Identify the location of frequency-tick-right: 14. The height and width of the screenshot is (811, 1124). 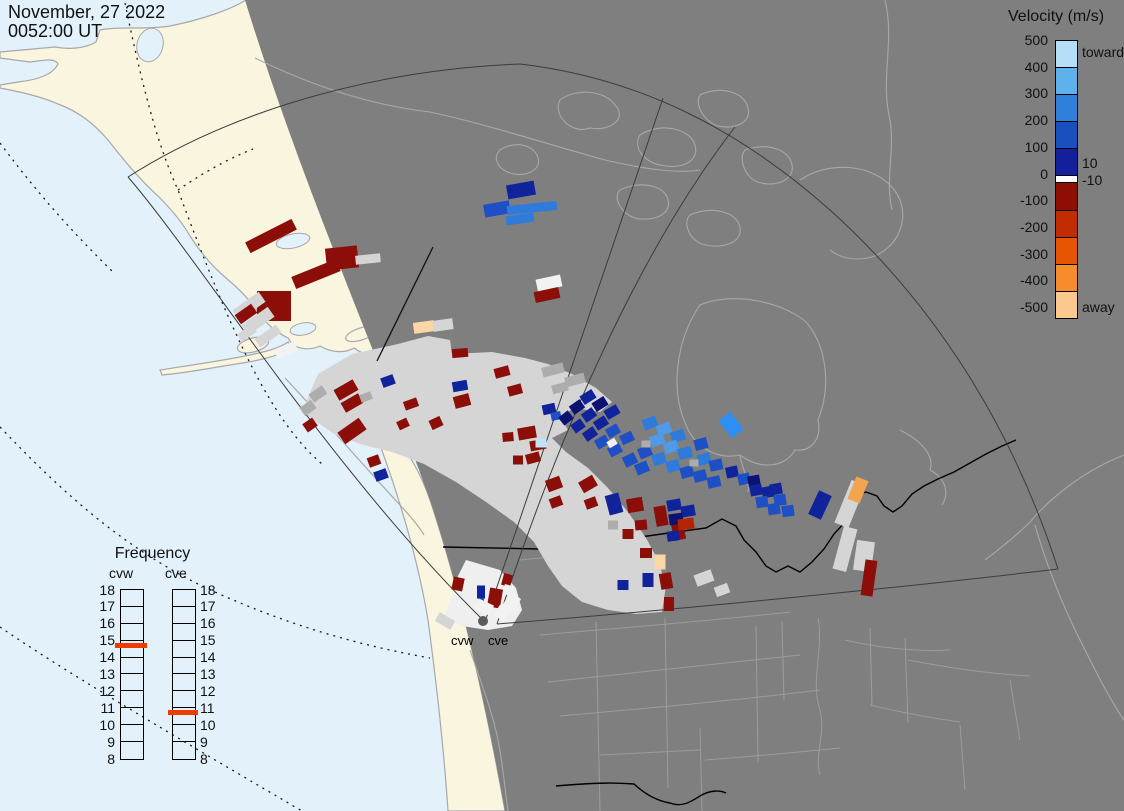
(208, 657).